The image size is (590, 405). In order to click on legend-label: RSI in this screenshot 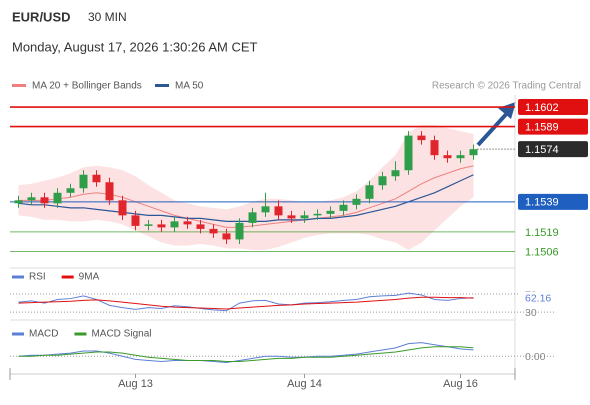, I will do `click(37, 277)`.